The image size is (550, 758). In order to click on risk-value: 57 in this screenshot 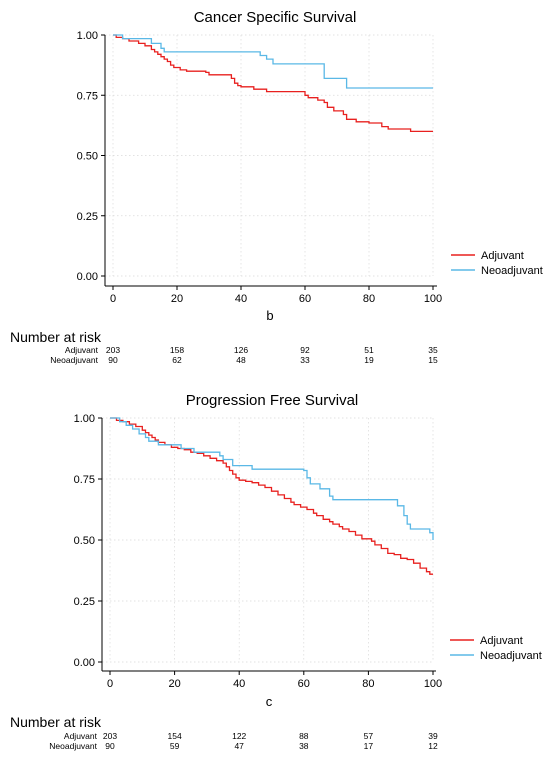, I will do `click(369, 736)`.